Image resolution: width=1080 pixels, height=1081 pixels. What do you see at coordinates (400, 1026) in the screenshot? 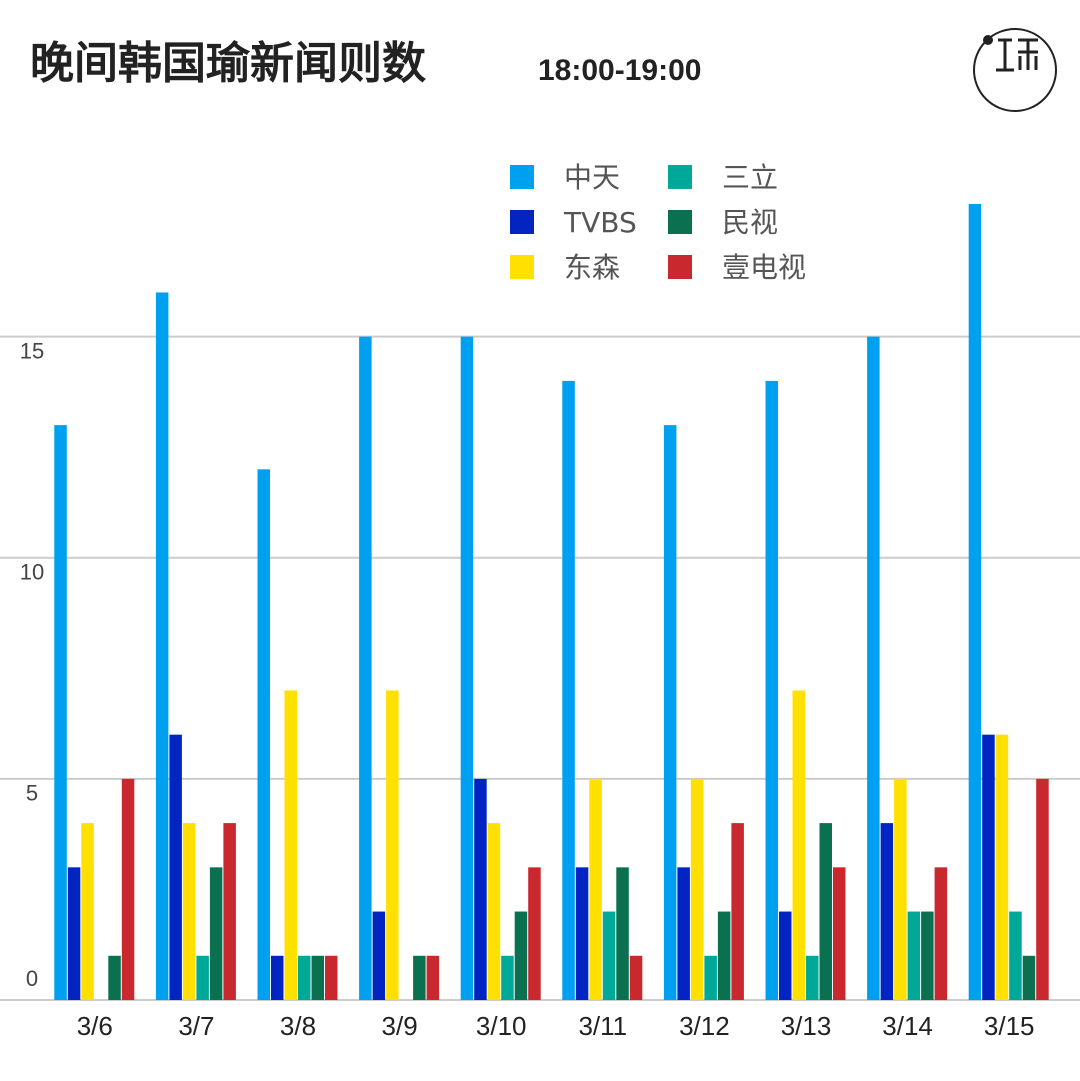
I see `x-tick-label: 3/9` at bounding box center [400, 1026].